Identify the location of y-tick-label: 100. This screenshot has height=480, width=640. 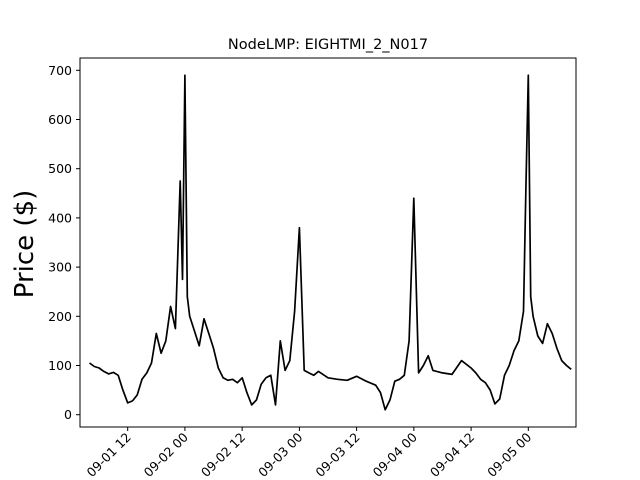
(60, 365).